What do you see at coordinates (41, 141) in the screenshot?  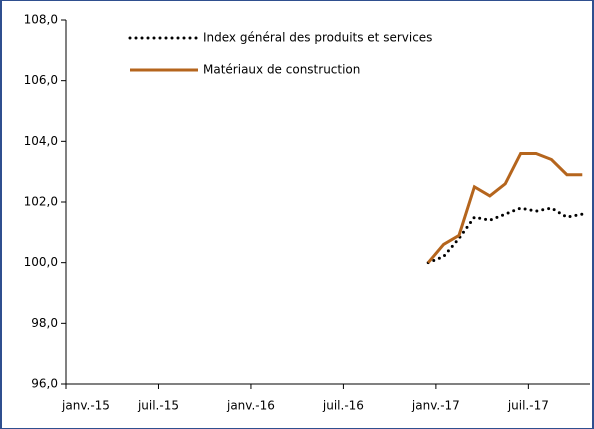 I see `y-tick-label: 104,0` at bounding box center [41, 141].